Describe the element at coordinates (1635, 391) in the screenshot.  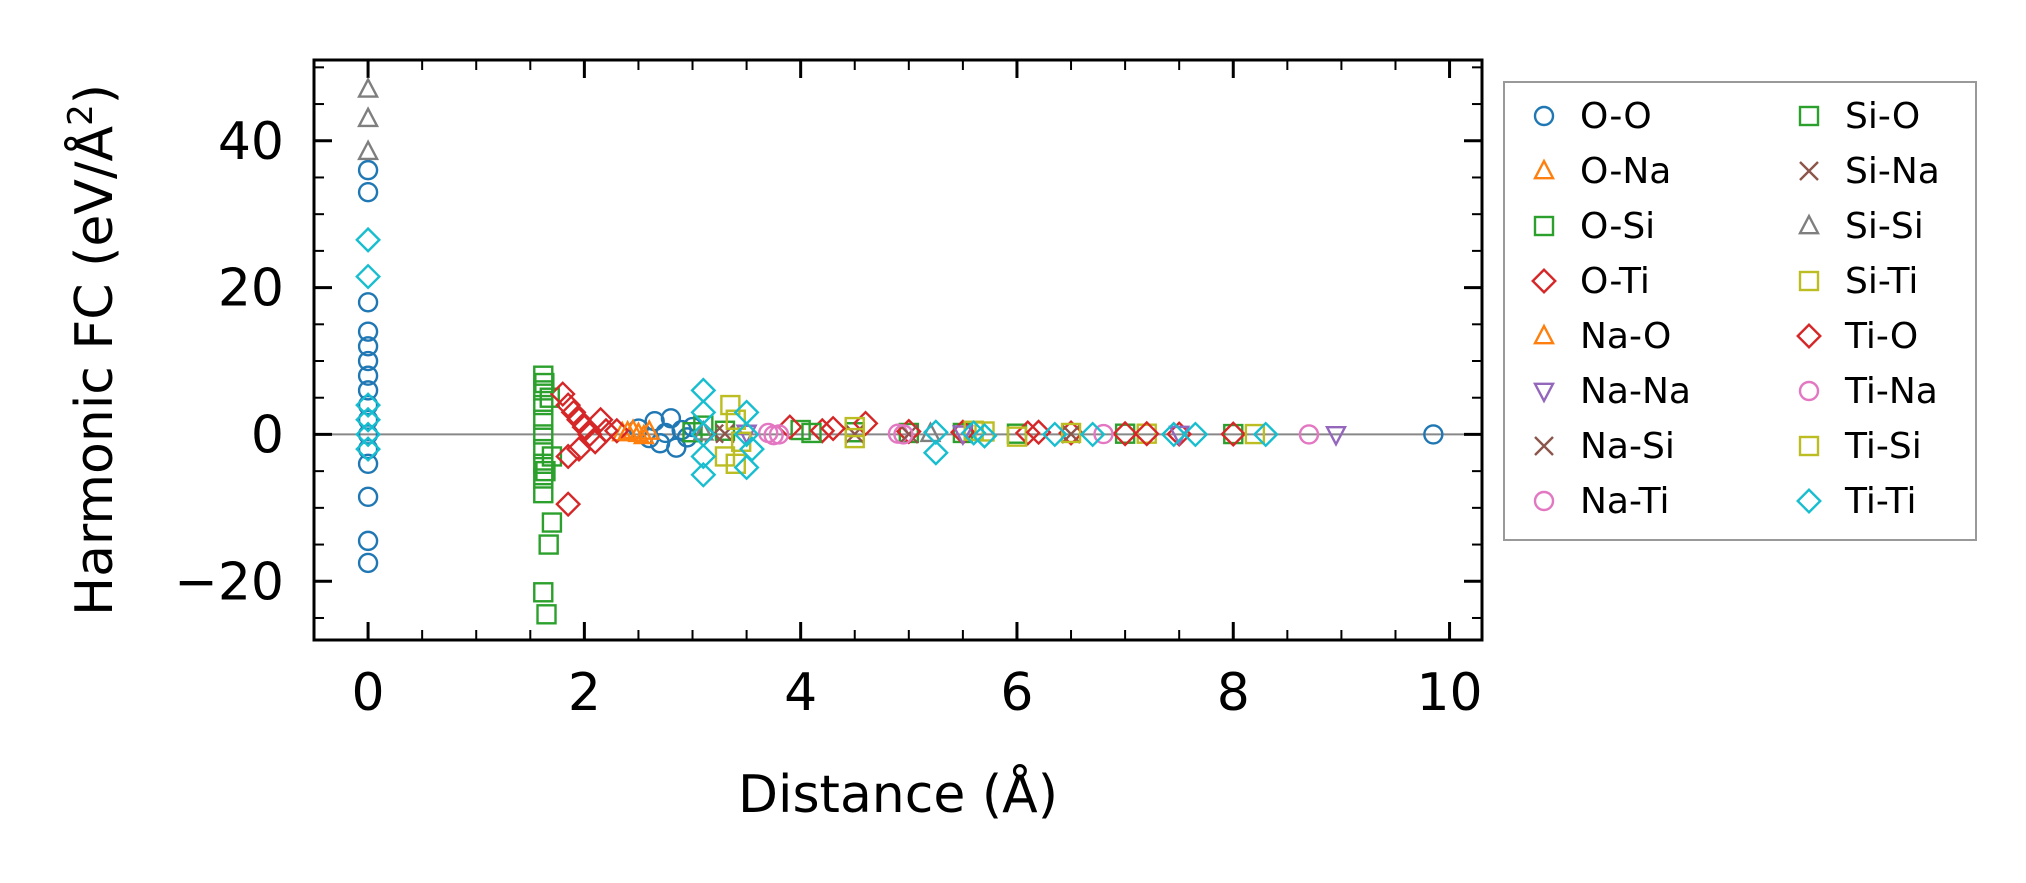
I see `legend-label: Na-Na` at that location.